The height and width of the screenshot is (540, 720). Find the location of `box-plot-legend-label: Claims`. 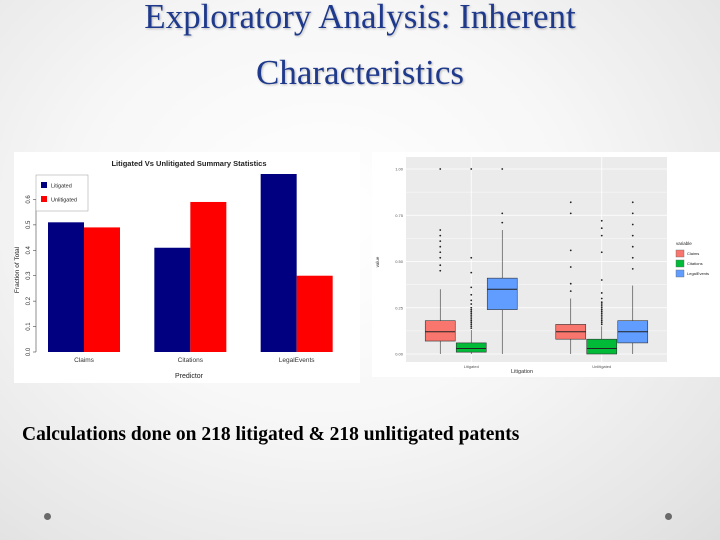

box-plot-legend-label: Claims is located at coordinates (693, 253).